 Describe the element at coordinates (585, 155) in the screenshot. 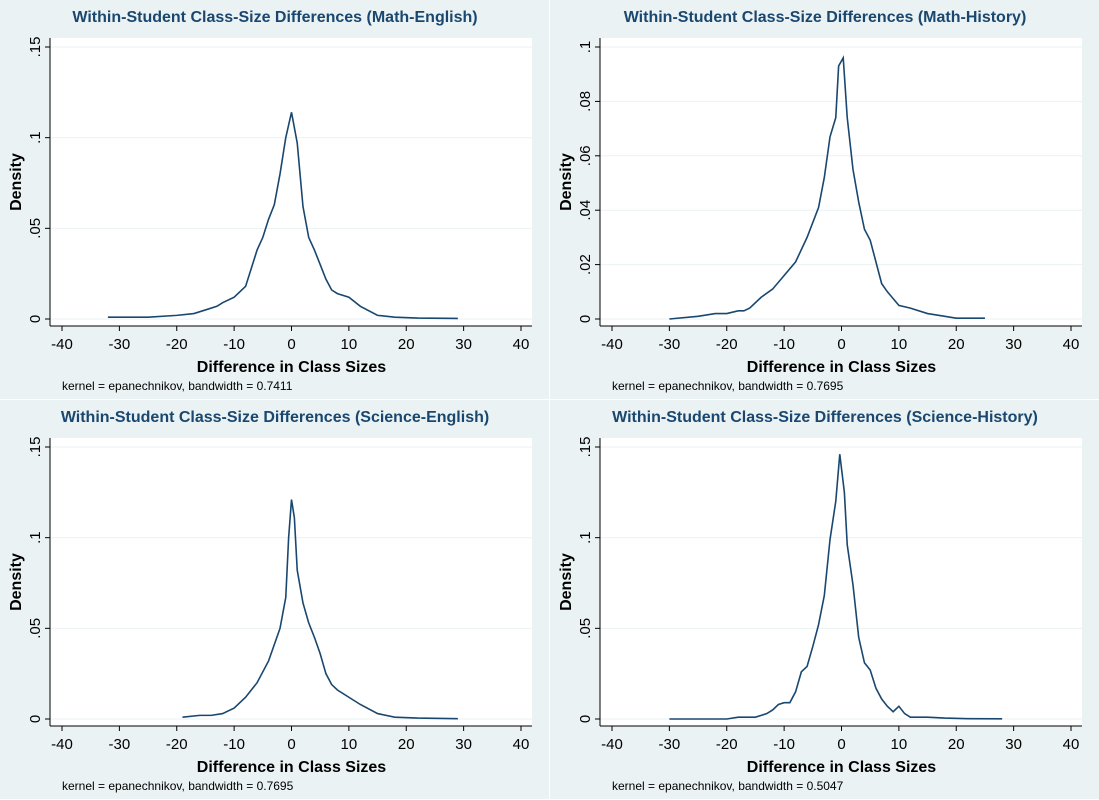

I see `y-tick-label: .06` at that location.